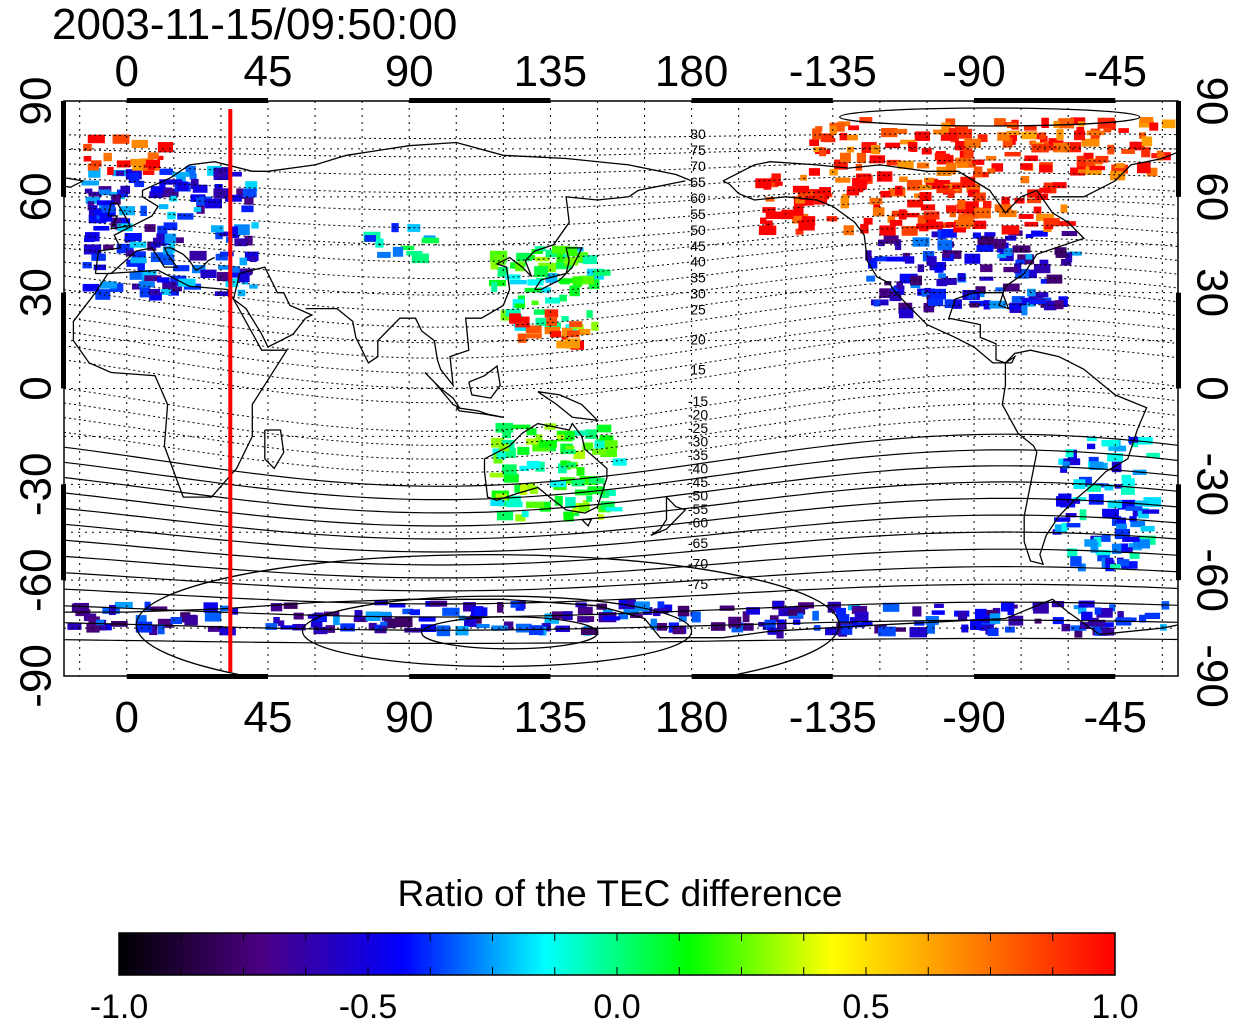  What do you see at coordinates (698, 523) in the screenshot?
I see `mlat-label: -60` at bounding box center [698, 523].